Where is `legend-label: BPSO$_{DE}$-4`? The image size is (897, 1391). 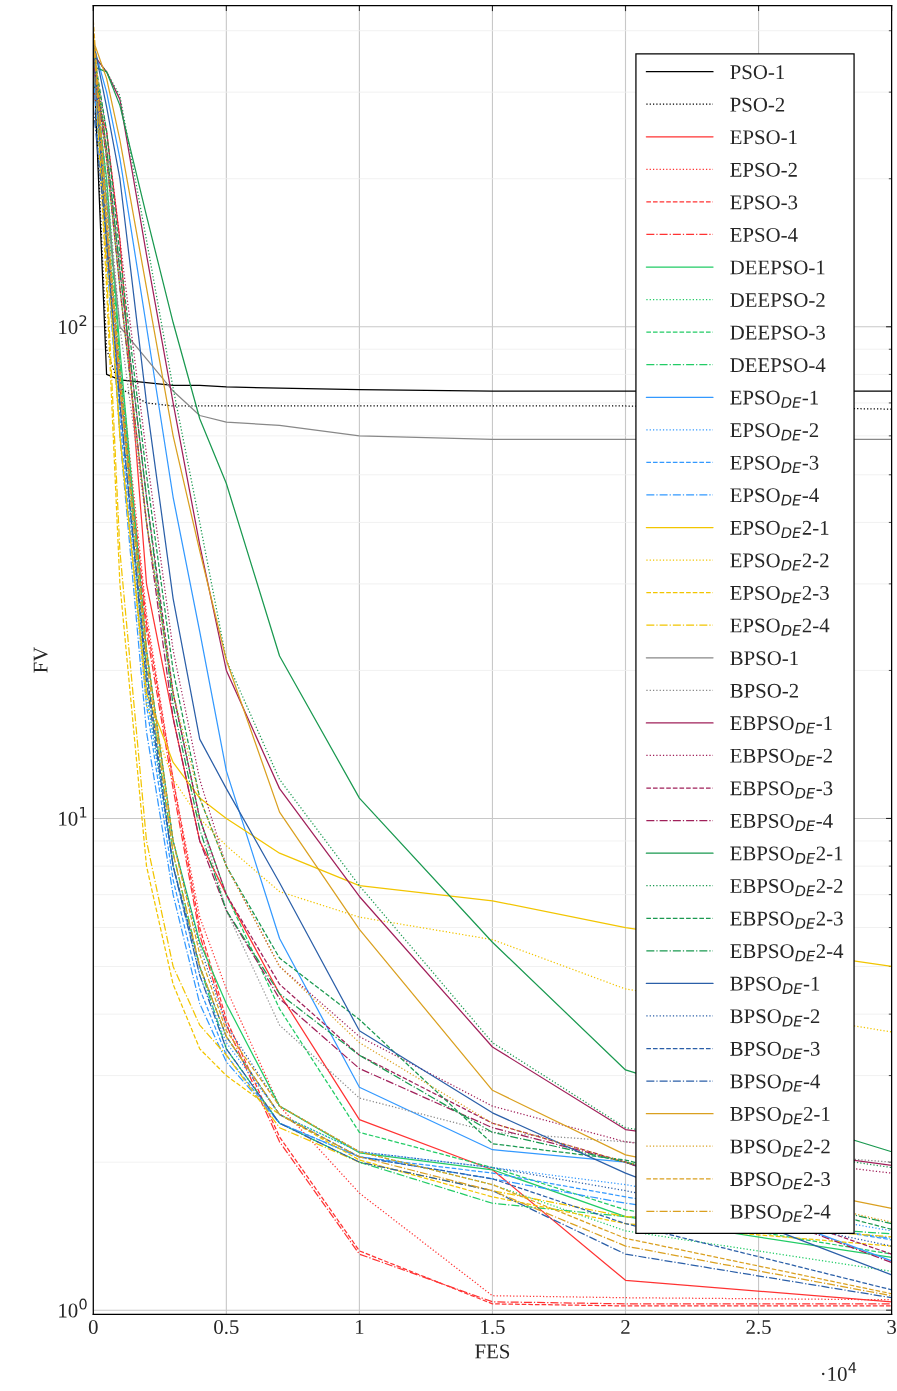 legend-label: BPSO$_{DE}$-4 is located at coordinates (775, 1083).